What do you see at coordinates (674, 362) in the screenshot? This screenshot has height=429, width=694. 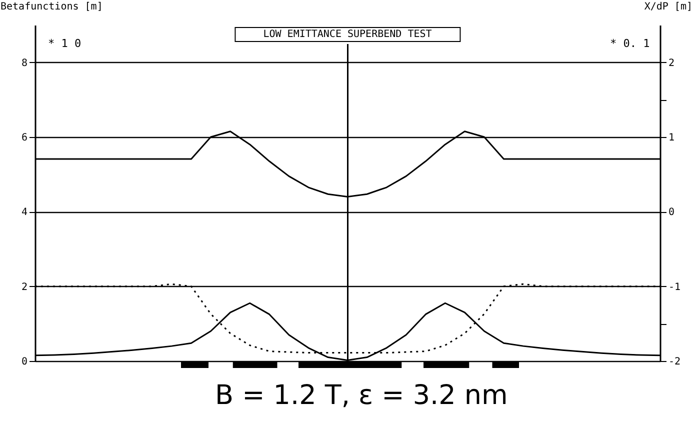 I see `y2-tick-label: -2` at bounding box center [674, 362].